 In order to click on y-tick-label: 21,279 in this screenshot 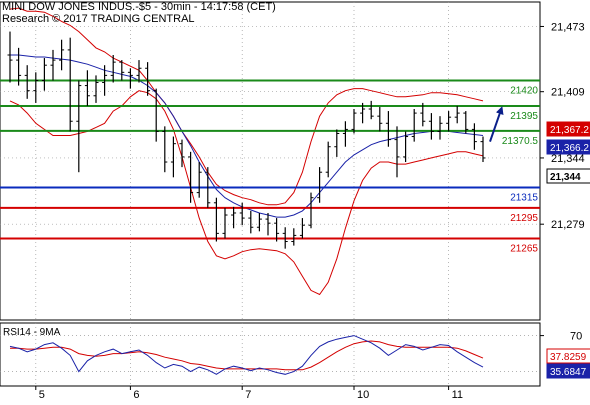, I will do `click(568, 225)`.